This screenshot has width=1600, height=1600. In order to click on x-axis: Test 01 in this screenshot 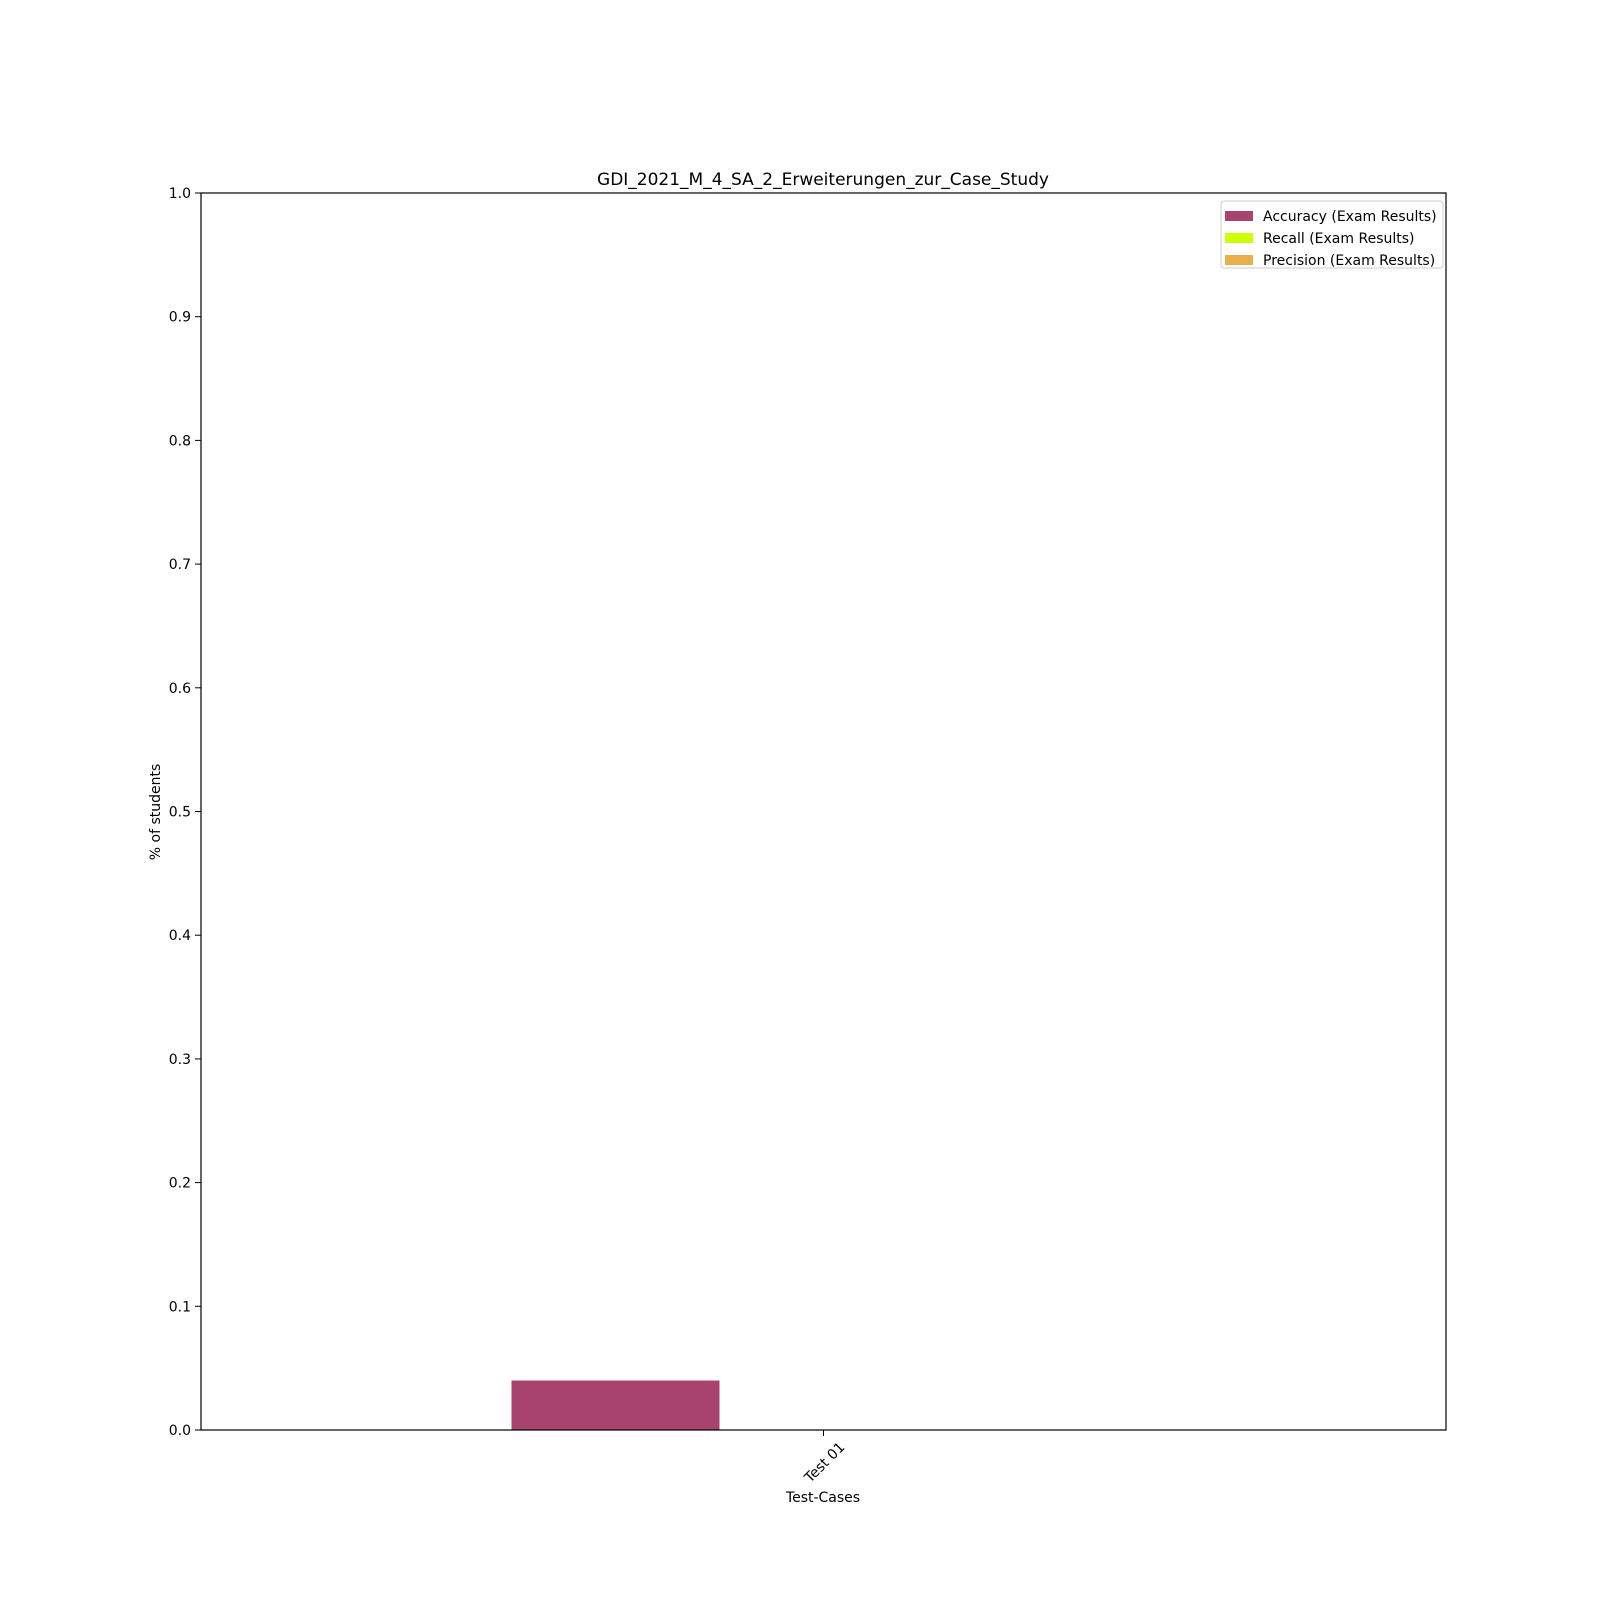, I will do `click(824, 1458)`.